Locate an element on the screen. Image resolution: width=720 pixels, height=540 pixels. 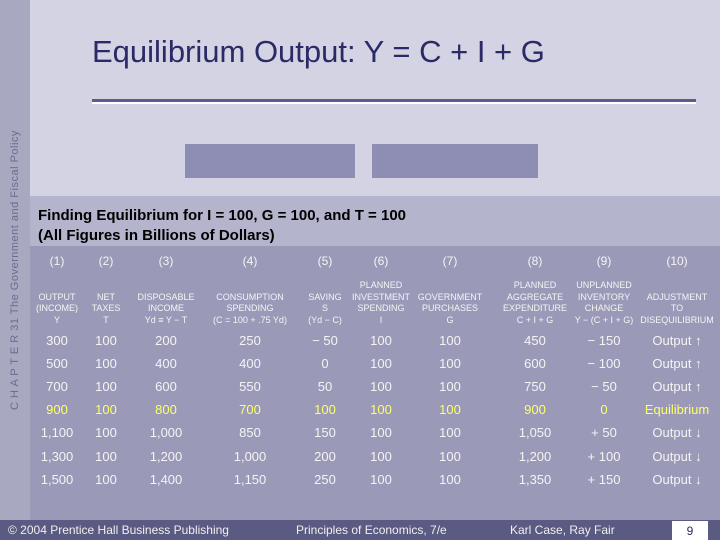
table-cell: 0 is located at coordinates (604, 409).